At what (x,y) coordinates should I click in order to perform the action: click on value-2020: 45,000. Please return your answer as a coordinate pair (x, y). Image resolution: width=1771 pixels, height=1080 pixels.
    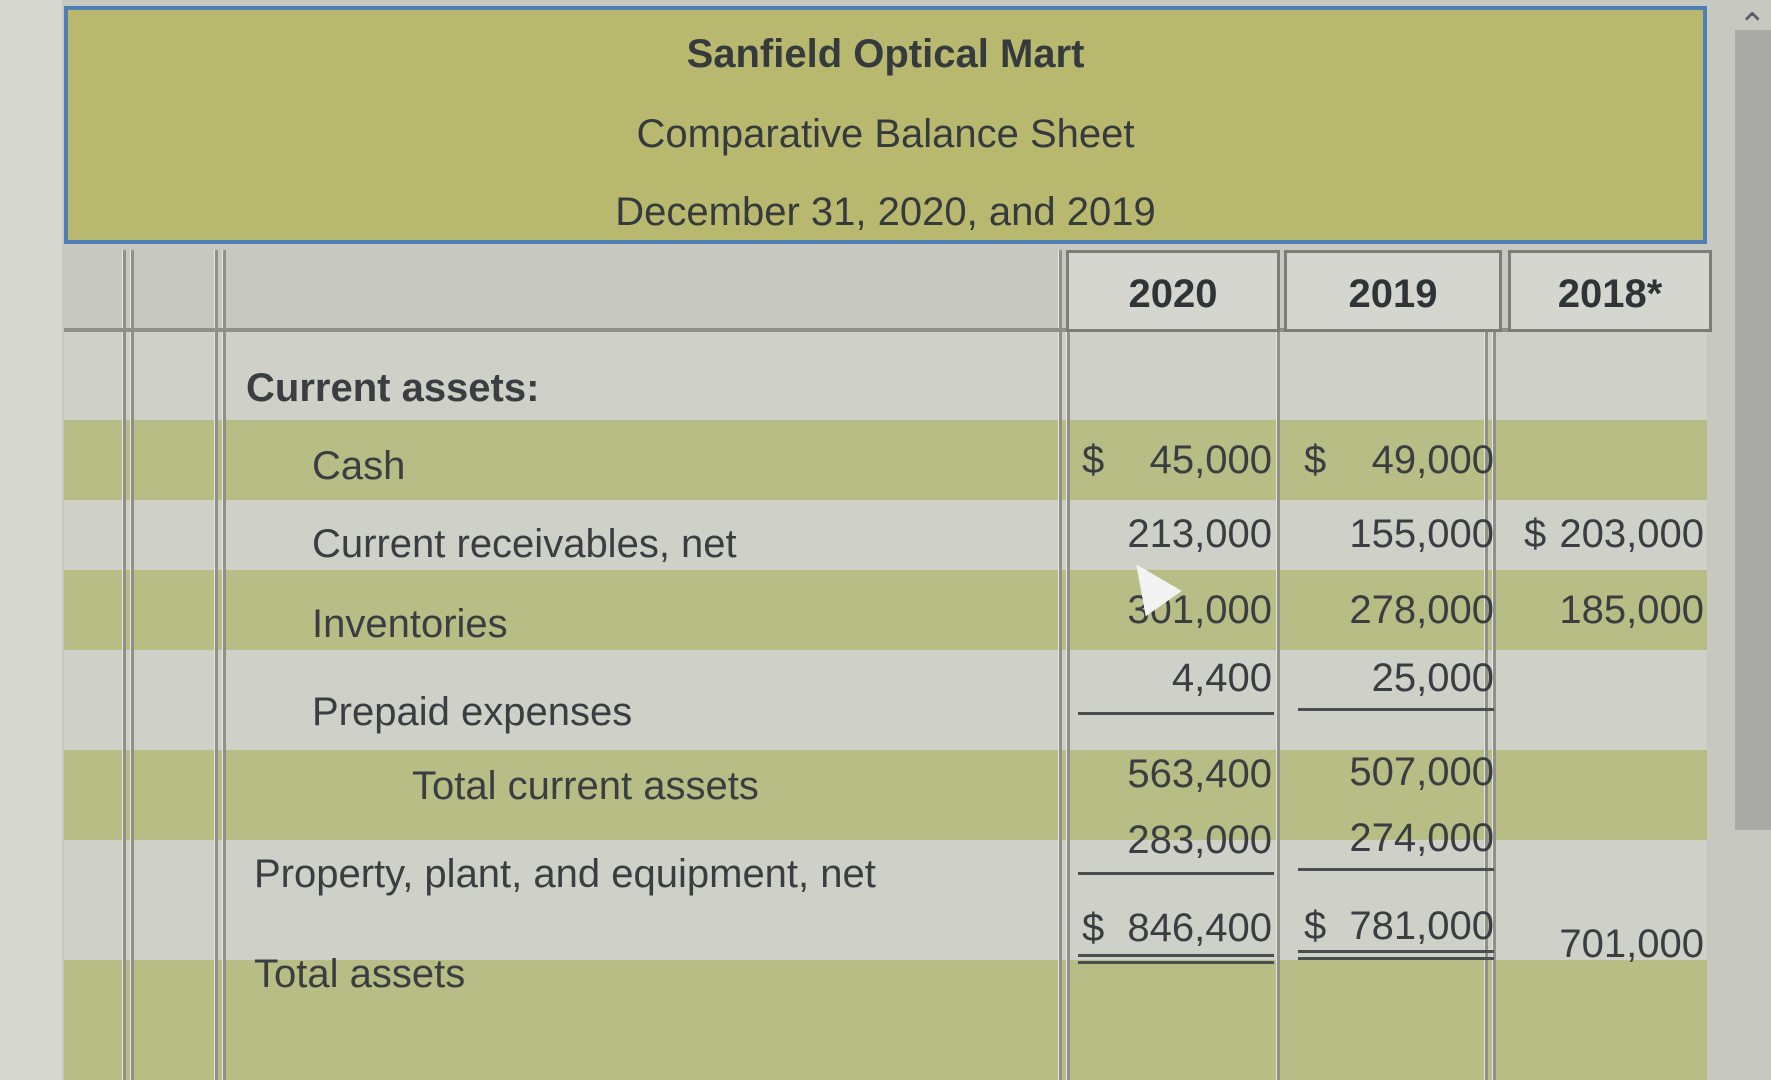
    Looking at the image, I should click on (1210, 460).